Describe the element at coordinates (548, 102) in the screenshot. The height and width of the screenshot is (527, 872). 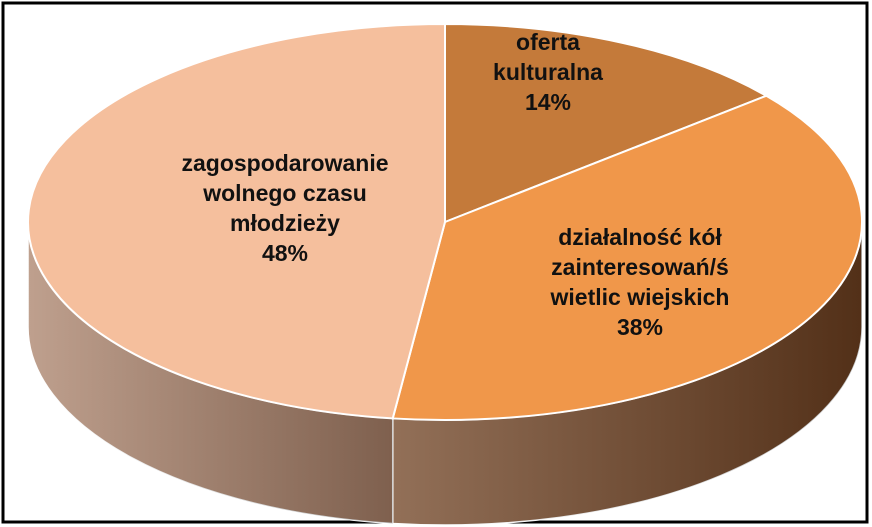
I see `slice-value: 14%` at that location.